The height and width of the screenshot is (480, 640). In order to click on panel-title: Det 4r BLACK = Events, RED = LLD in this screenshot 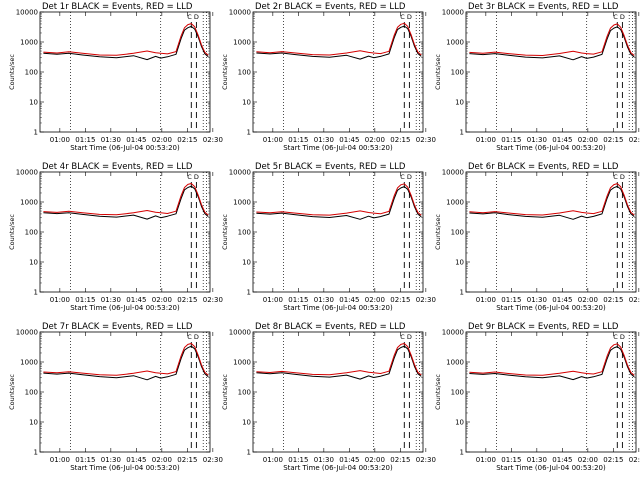, I will do `click(117, 167)`.